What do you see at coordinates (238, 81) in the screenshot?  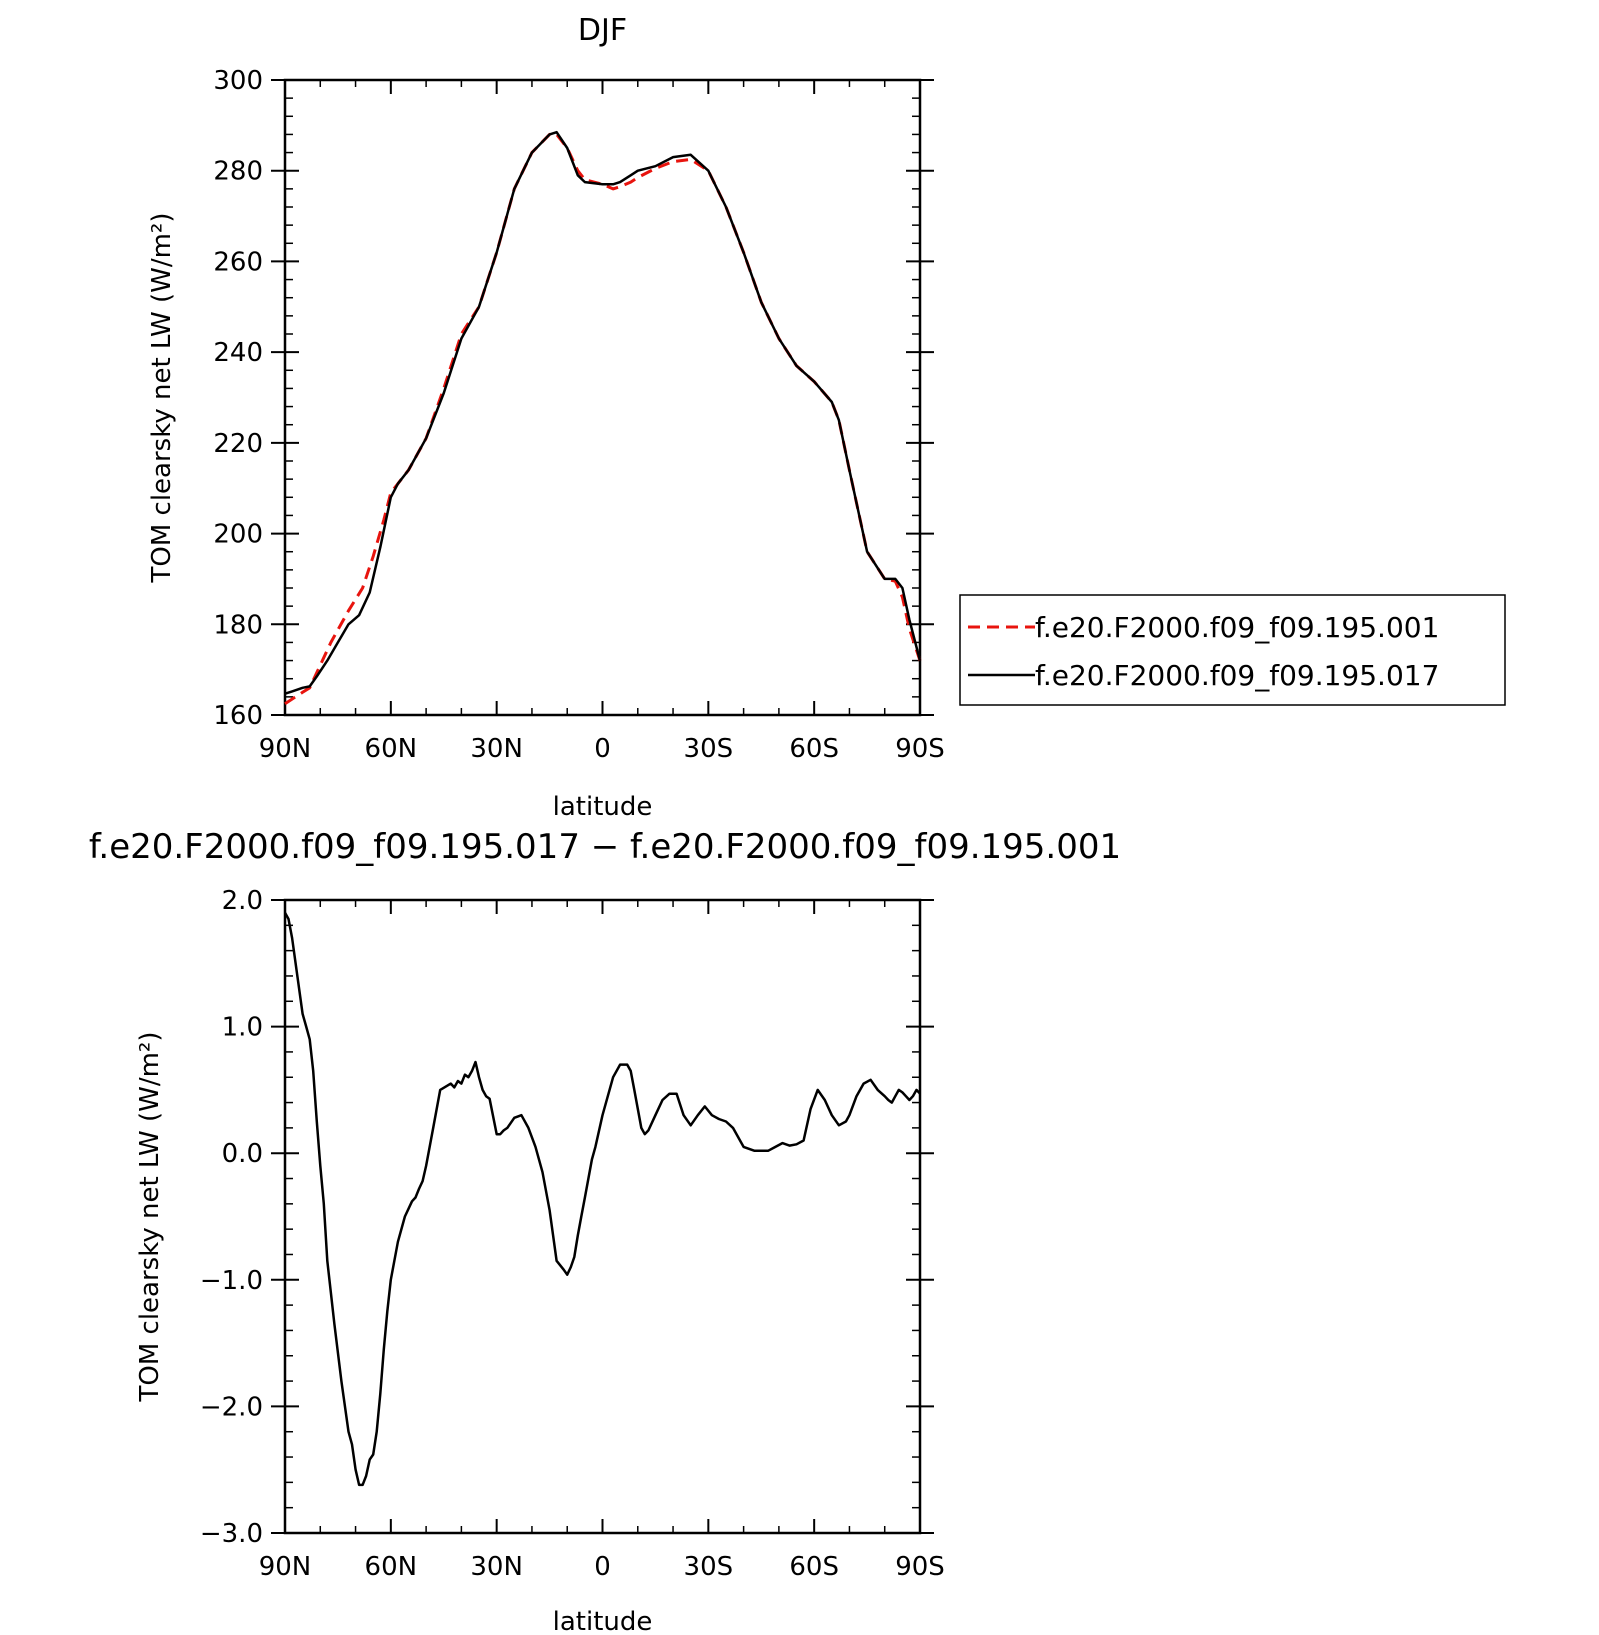 I see `y-tick-label: 300` at bounding box center [238, 81].